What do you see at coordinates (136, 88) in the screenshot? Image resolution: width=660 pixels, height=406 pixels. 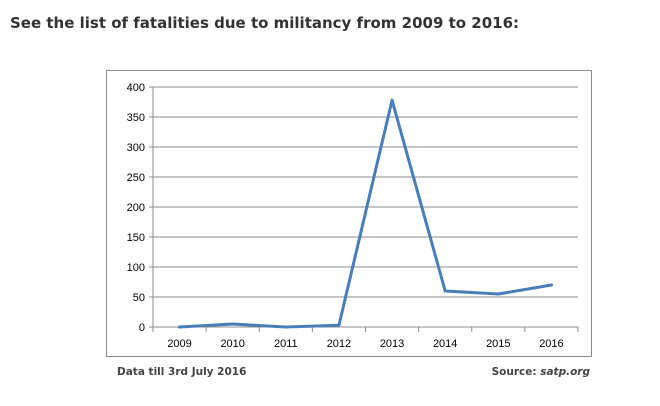 I see `y-tick-label: 400` at bounding box center [136, 88].